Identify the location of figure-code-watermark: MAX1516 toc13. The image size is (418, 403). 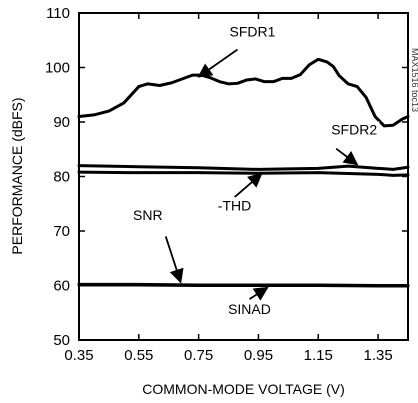
(414, 80).